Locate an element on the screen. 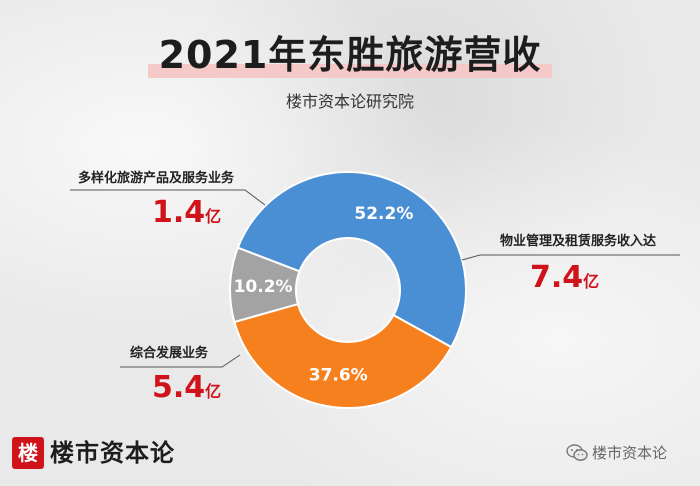 This screenshot has height=486, width=700. percent-labels: 52.2% 37.6% 10.2% is located at coordinates (324, 294).